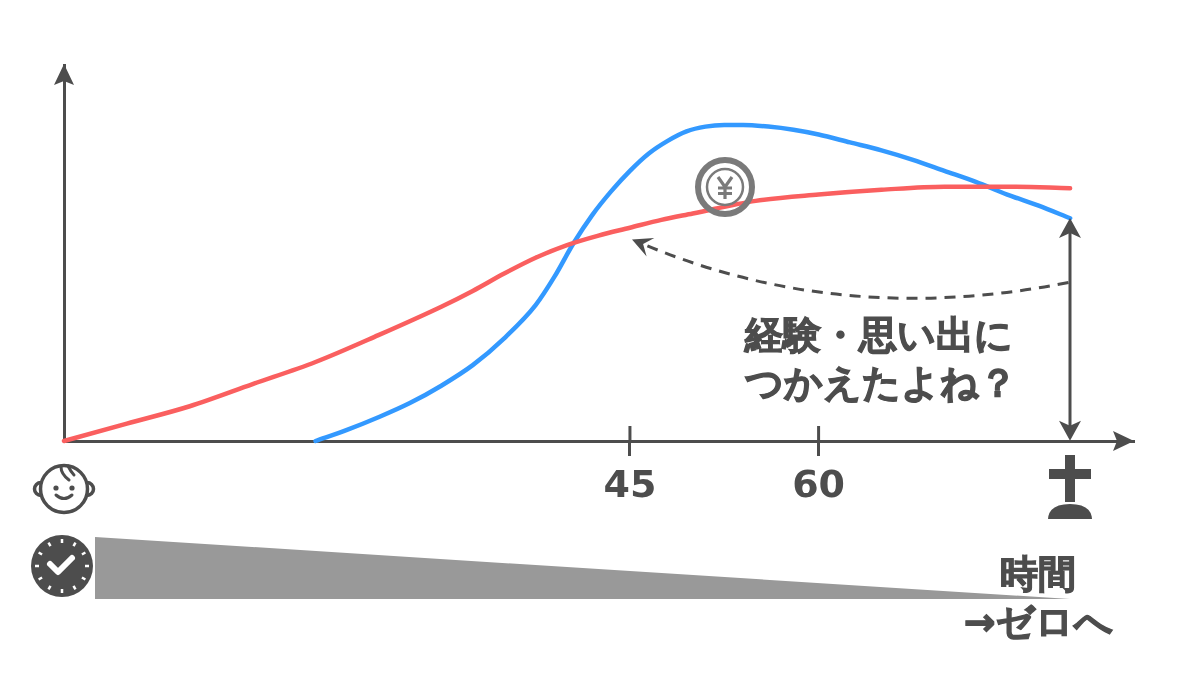 Image resolution: width=1200 pixels, height=694 pixels. What do you see at coordinates (630, 483) in the screenshot?
I see `x-tick-label: 45` at bounding box center [630, 483].